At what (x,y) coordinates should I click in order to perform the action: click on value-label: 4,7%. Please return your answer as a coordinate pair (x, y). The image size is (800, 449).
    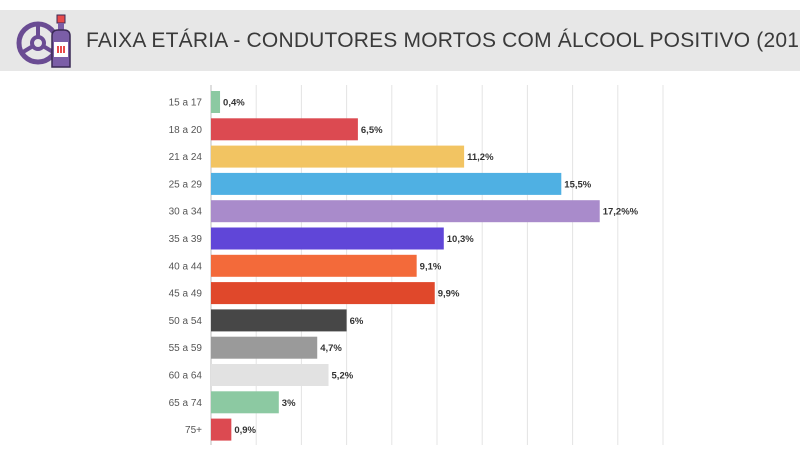
    Looking at the image, I should click on (331, 348).